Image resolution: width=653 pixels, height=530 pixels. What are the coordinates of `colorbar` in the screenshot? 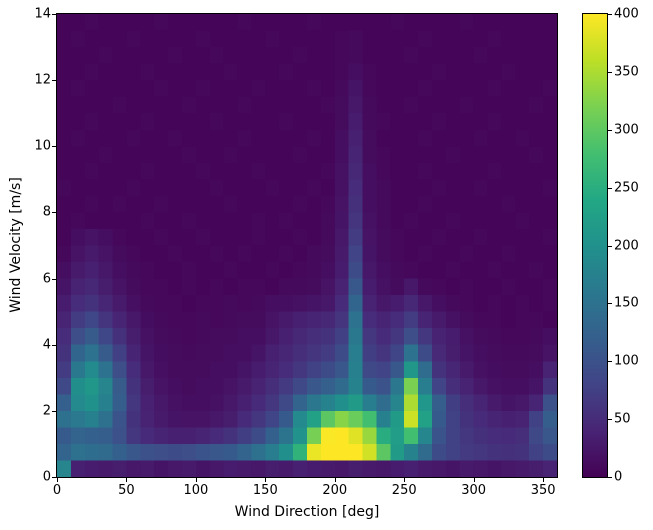 It's located at (595, 245).